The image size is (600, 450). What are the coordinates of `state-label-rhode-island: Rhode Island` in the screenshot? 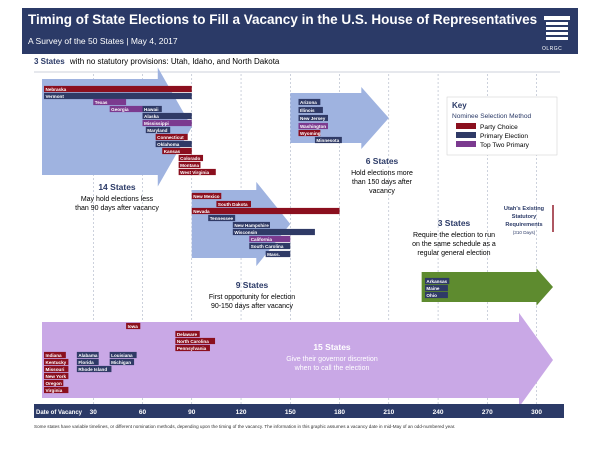 It's located at (92, 369).